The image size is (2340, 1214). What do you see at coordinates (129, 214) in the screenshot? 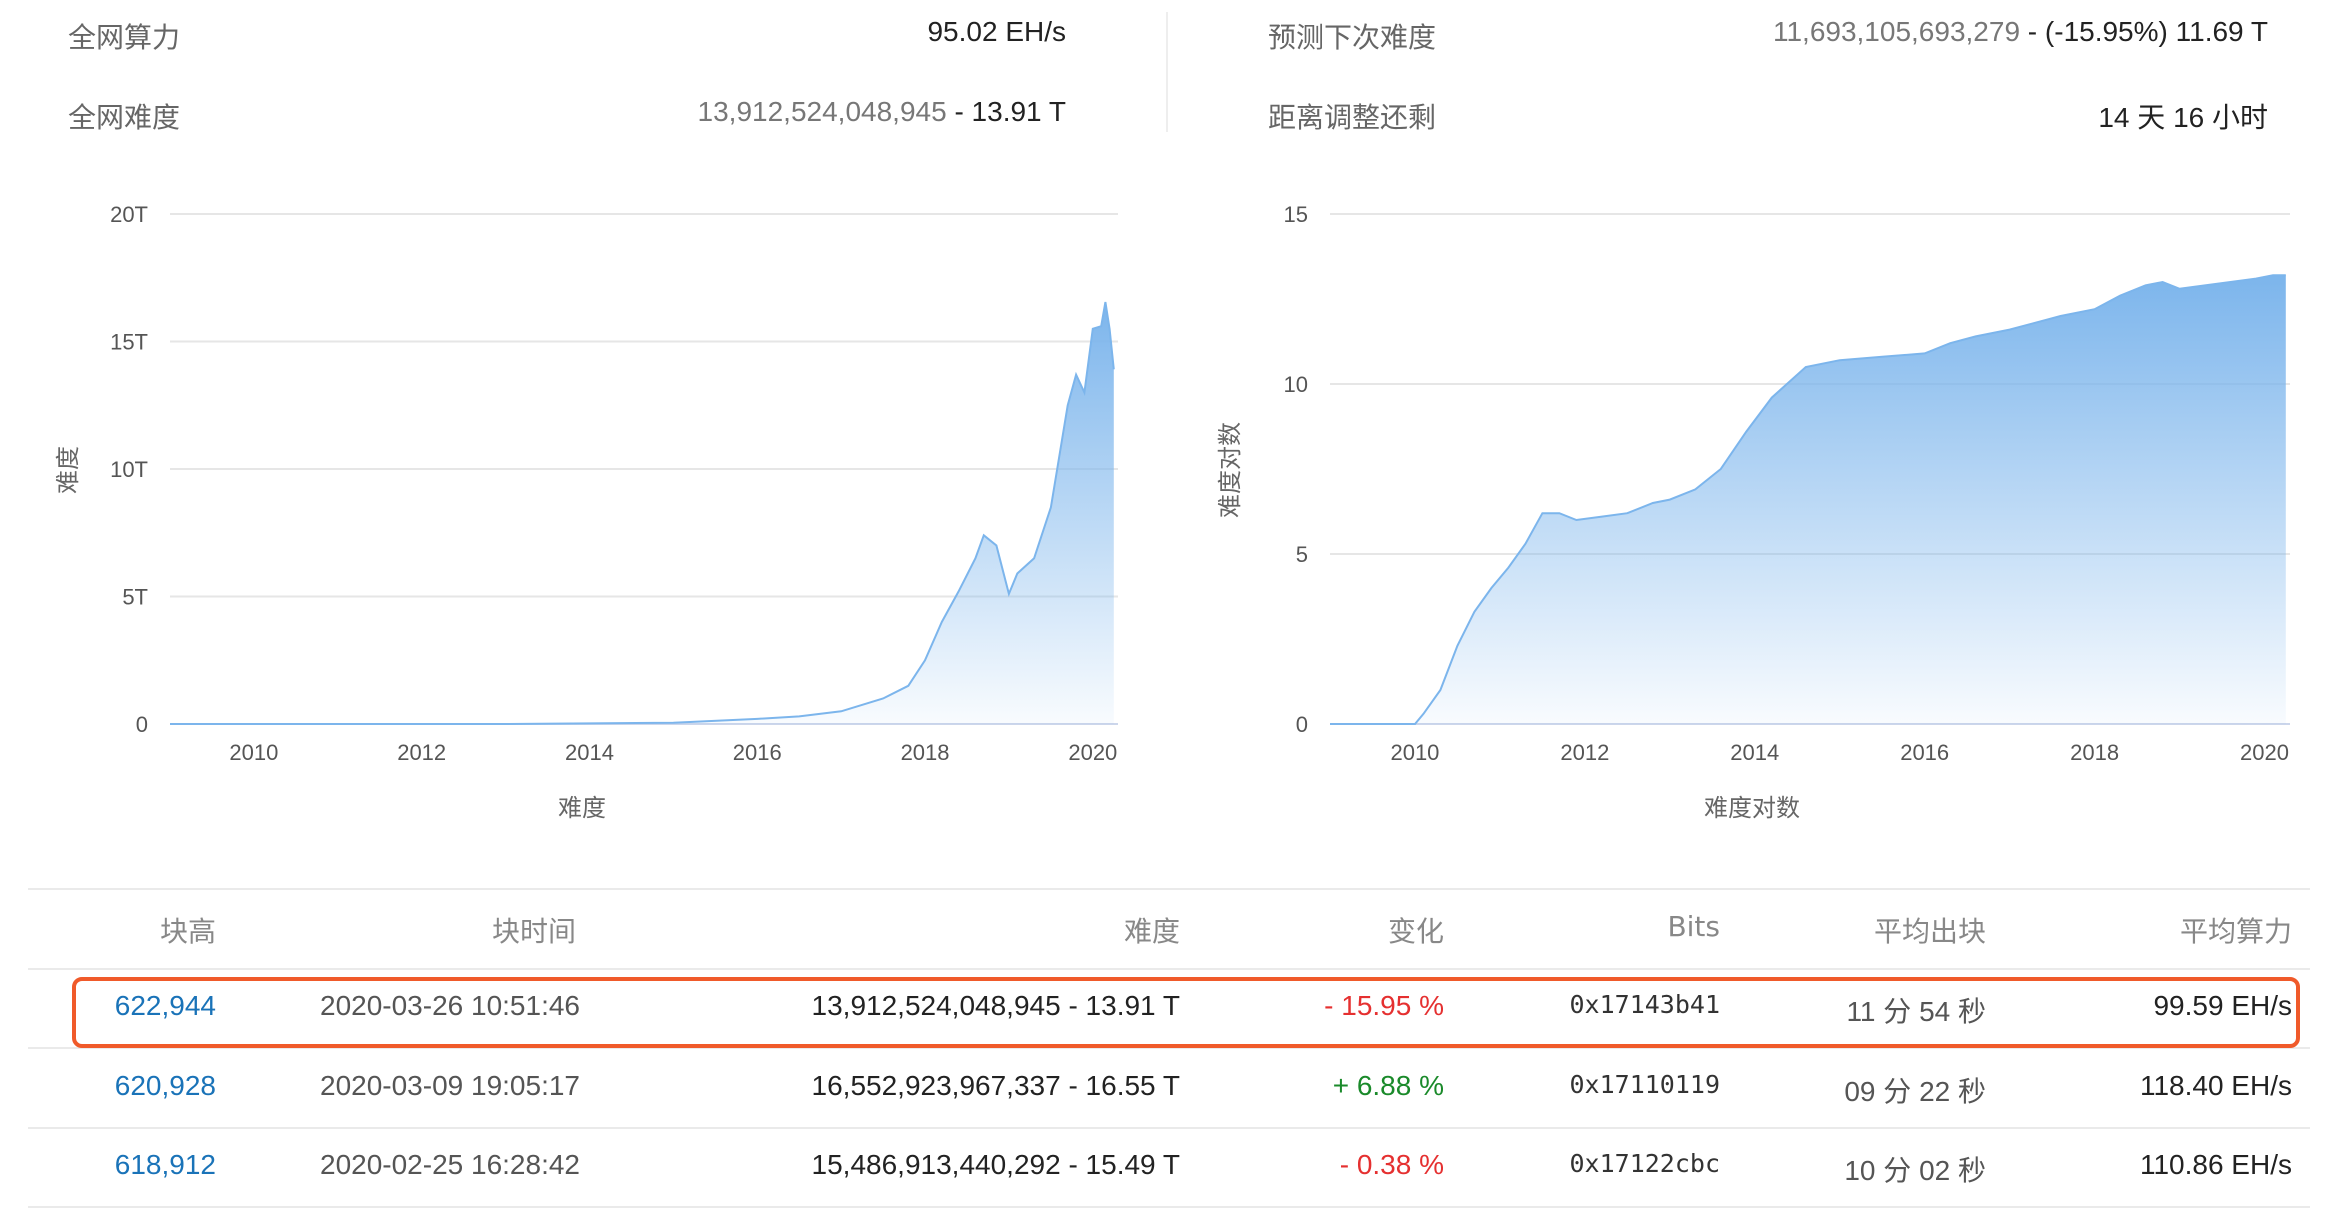
I see `y-tick-label: 20T` at bounding box center [129, 214].